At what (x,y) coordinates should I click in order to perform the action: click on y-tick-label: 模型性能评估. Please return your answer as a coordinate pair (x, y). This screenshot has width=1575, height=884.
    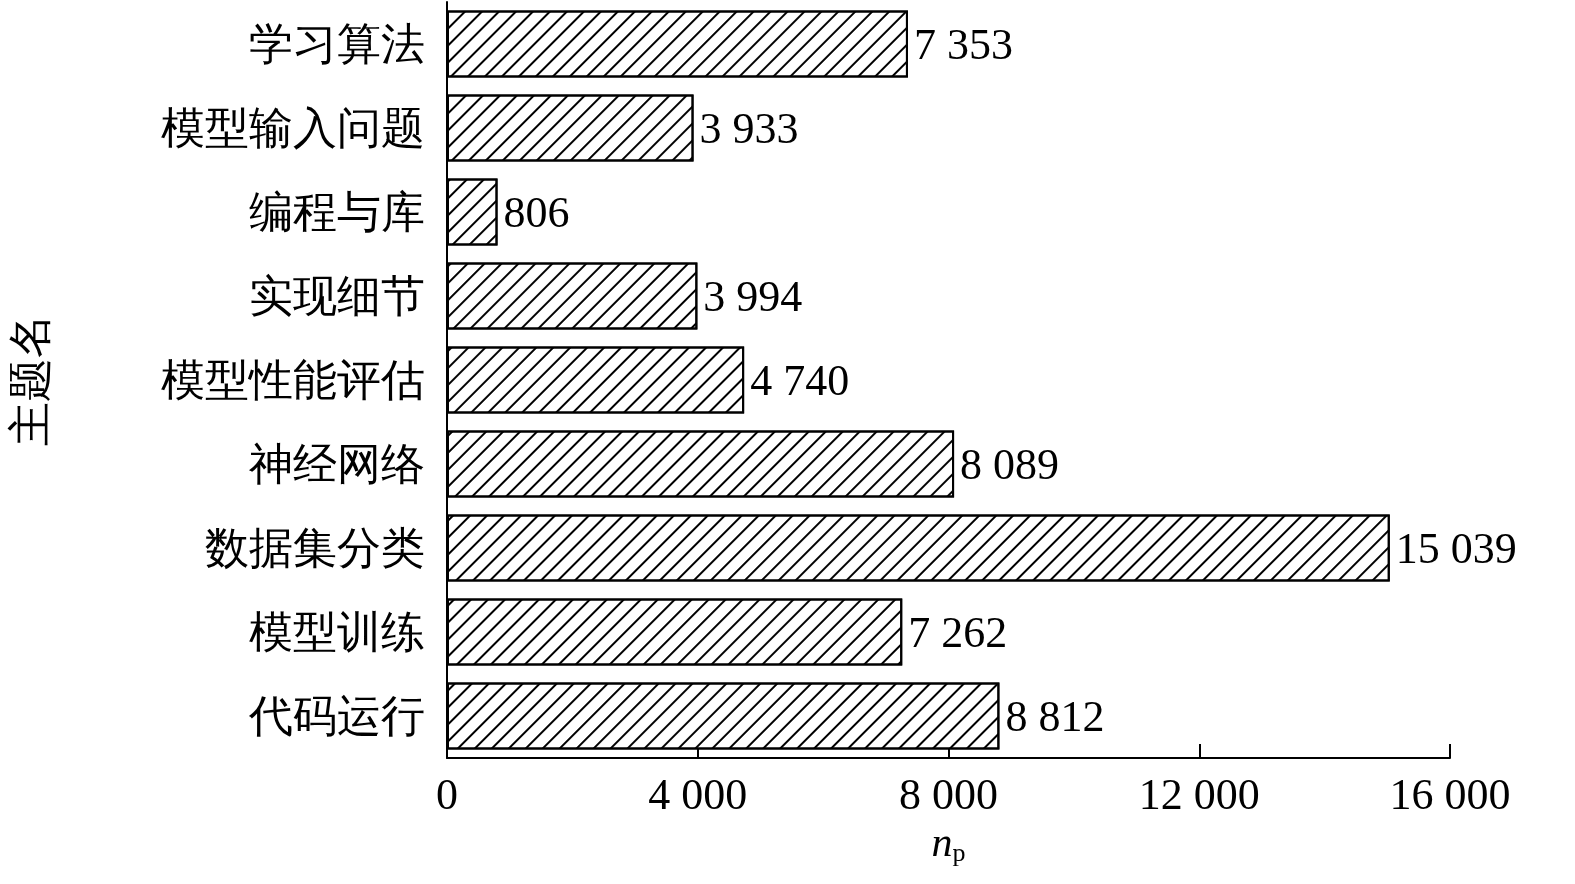
    Looking at the image, I should click on (293, 380).